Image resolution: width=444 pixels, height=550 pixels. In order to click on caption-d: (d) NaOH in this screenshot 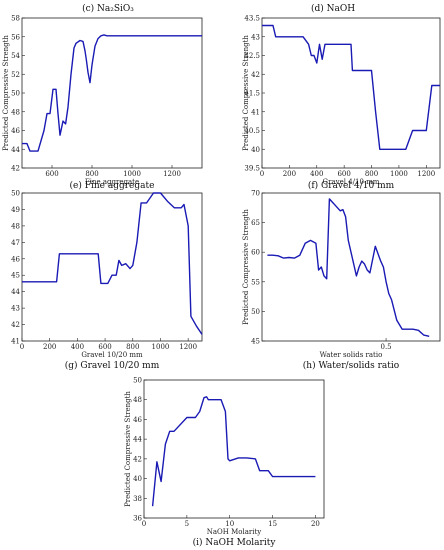, I will do `click(333, 8)`.